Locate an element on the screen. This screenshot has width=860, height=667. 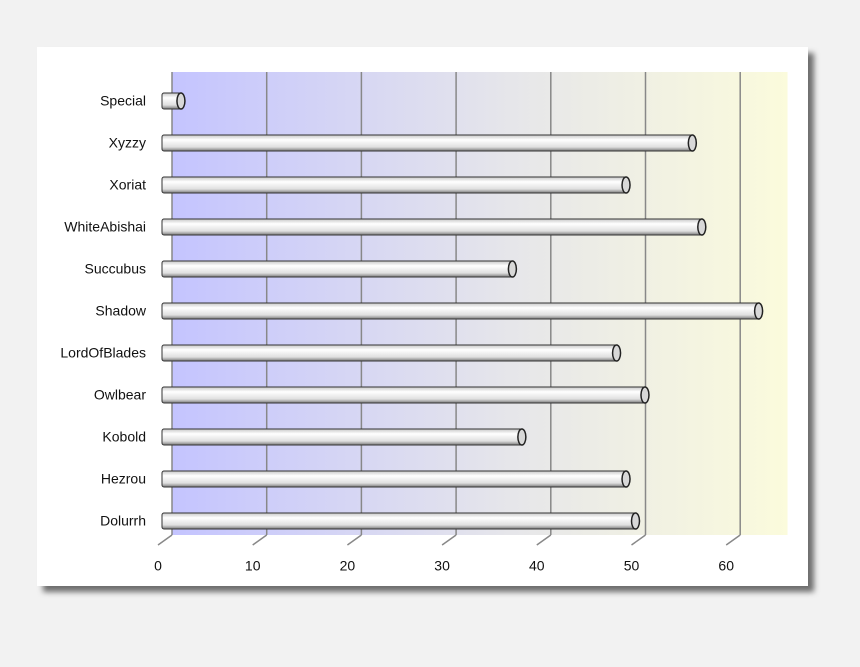
y-tick-label: Hezrou is located at coordinates (123, 479).